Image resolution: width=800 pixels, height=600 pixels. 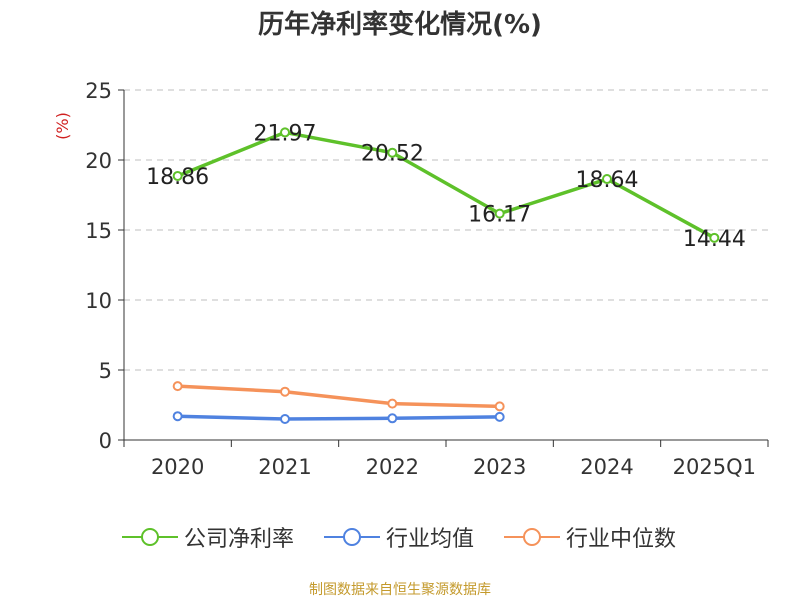 What do you see at coordinates (98, 161) in the screenshot?
I see `y-tick-label: 20` at bounding box center [98, 161].